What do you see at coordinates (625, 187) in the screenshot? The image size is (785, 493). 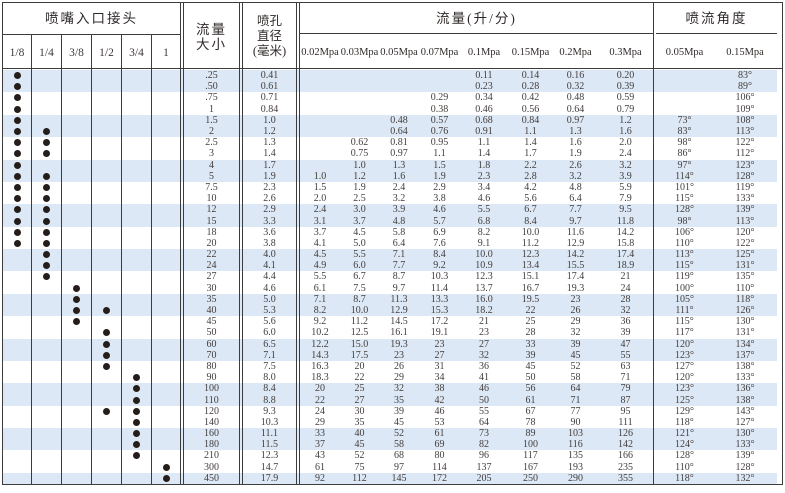 I see `flow-value-cell: 5.9` at bounding box center [625, 187].